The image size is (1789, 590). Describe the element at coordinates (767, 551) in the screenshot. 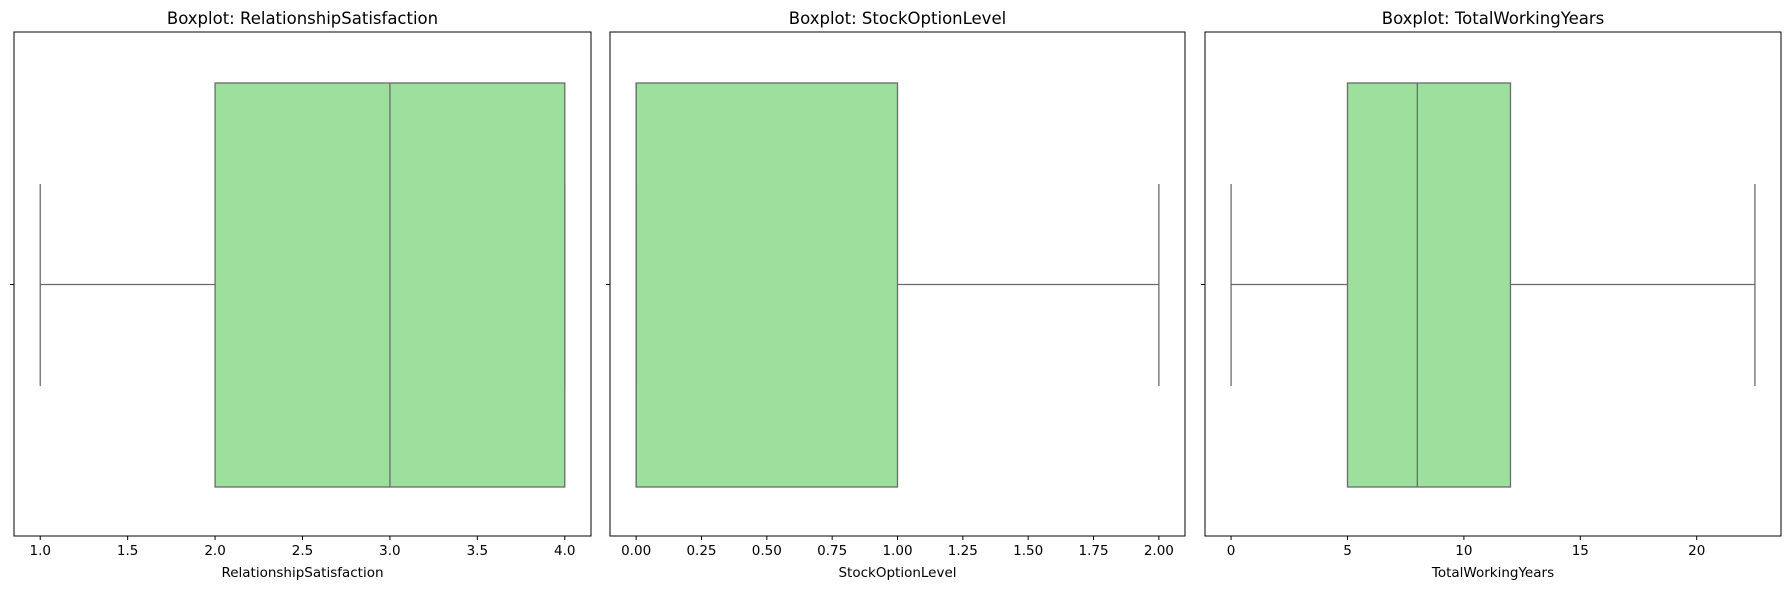

I see `x-tick-label: 0.50` at that location.